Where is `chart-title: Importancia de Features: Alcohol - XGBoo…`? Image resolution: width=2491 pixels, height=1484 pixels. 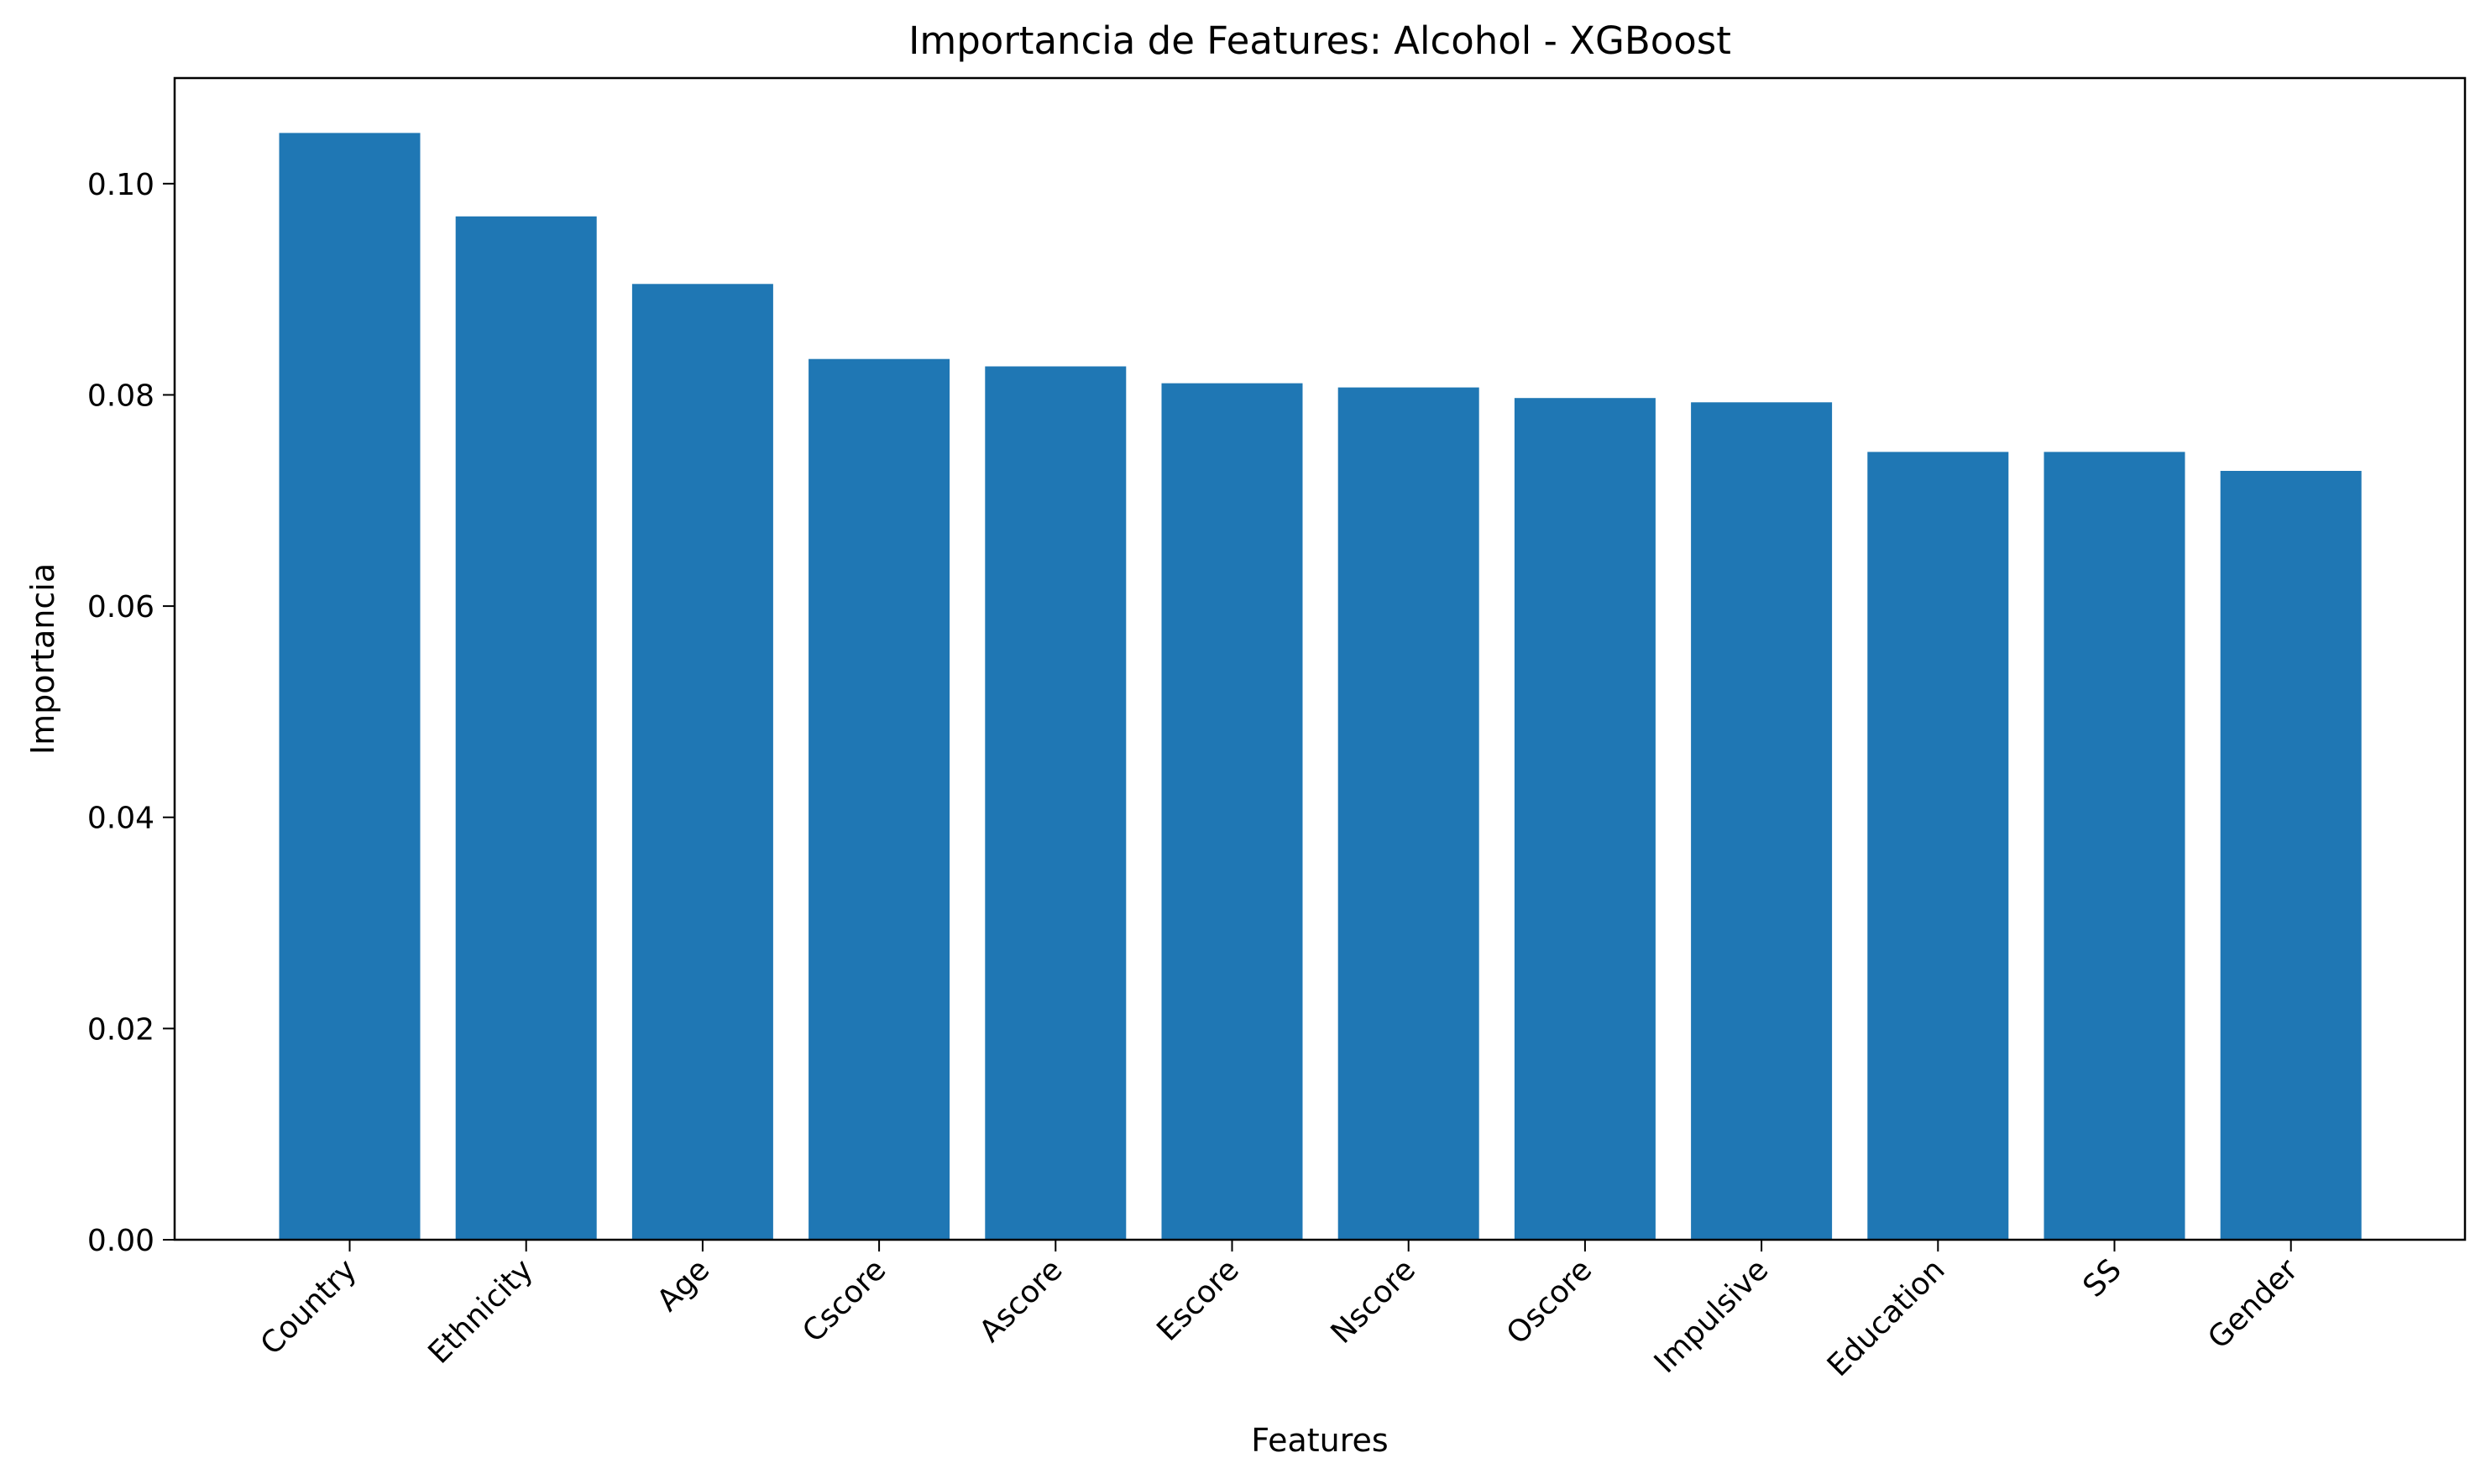 chart-title: Importancia de Features: Alcohol - XGBoo… is located at coordinates (1319, 40).